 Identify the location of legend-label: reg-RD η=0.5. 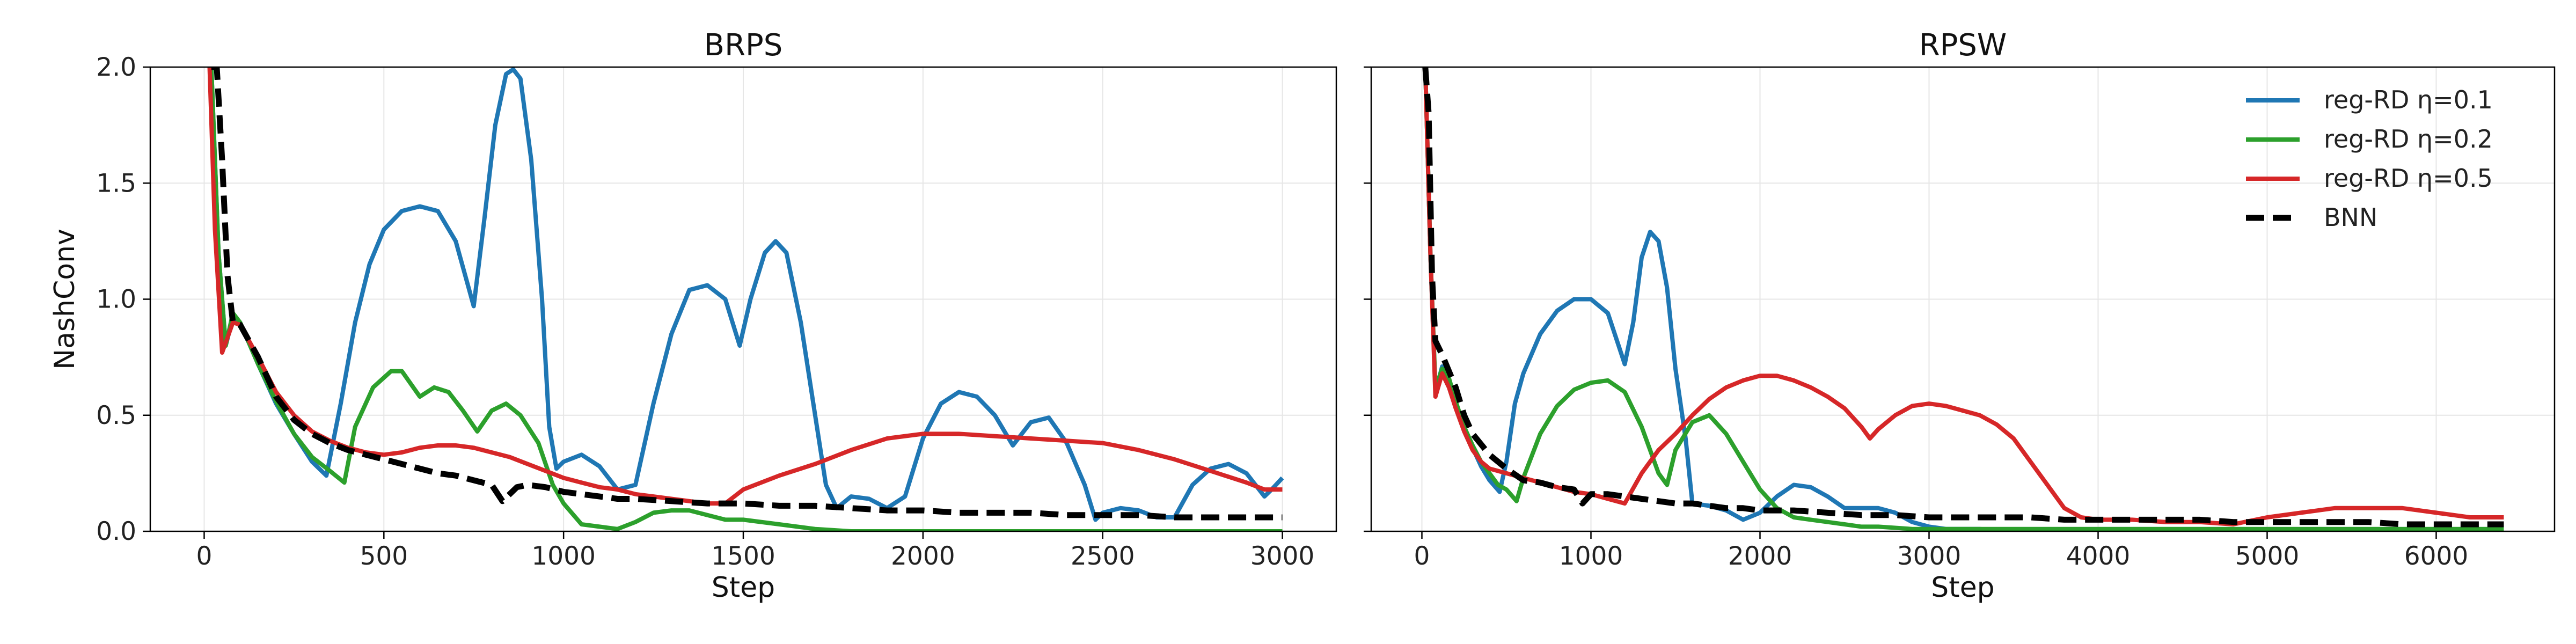
(2408, 178).